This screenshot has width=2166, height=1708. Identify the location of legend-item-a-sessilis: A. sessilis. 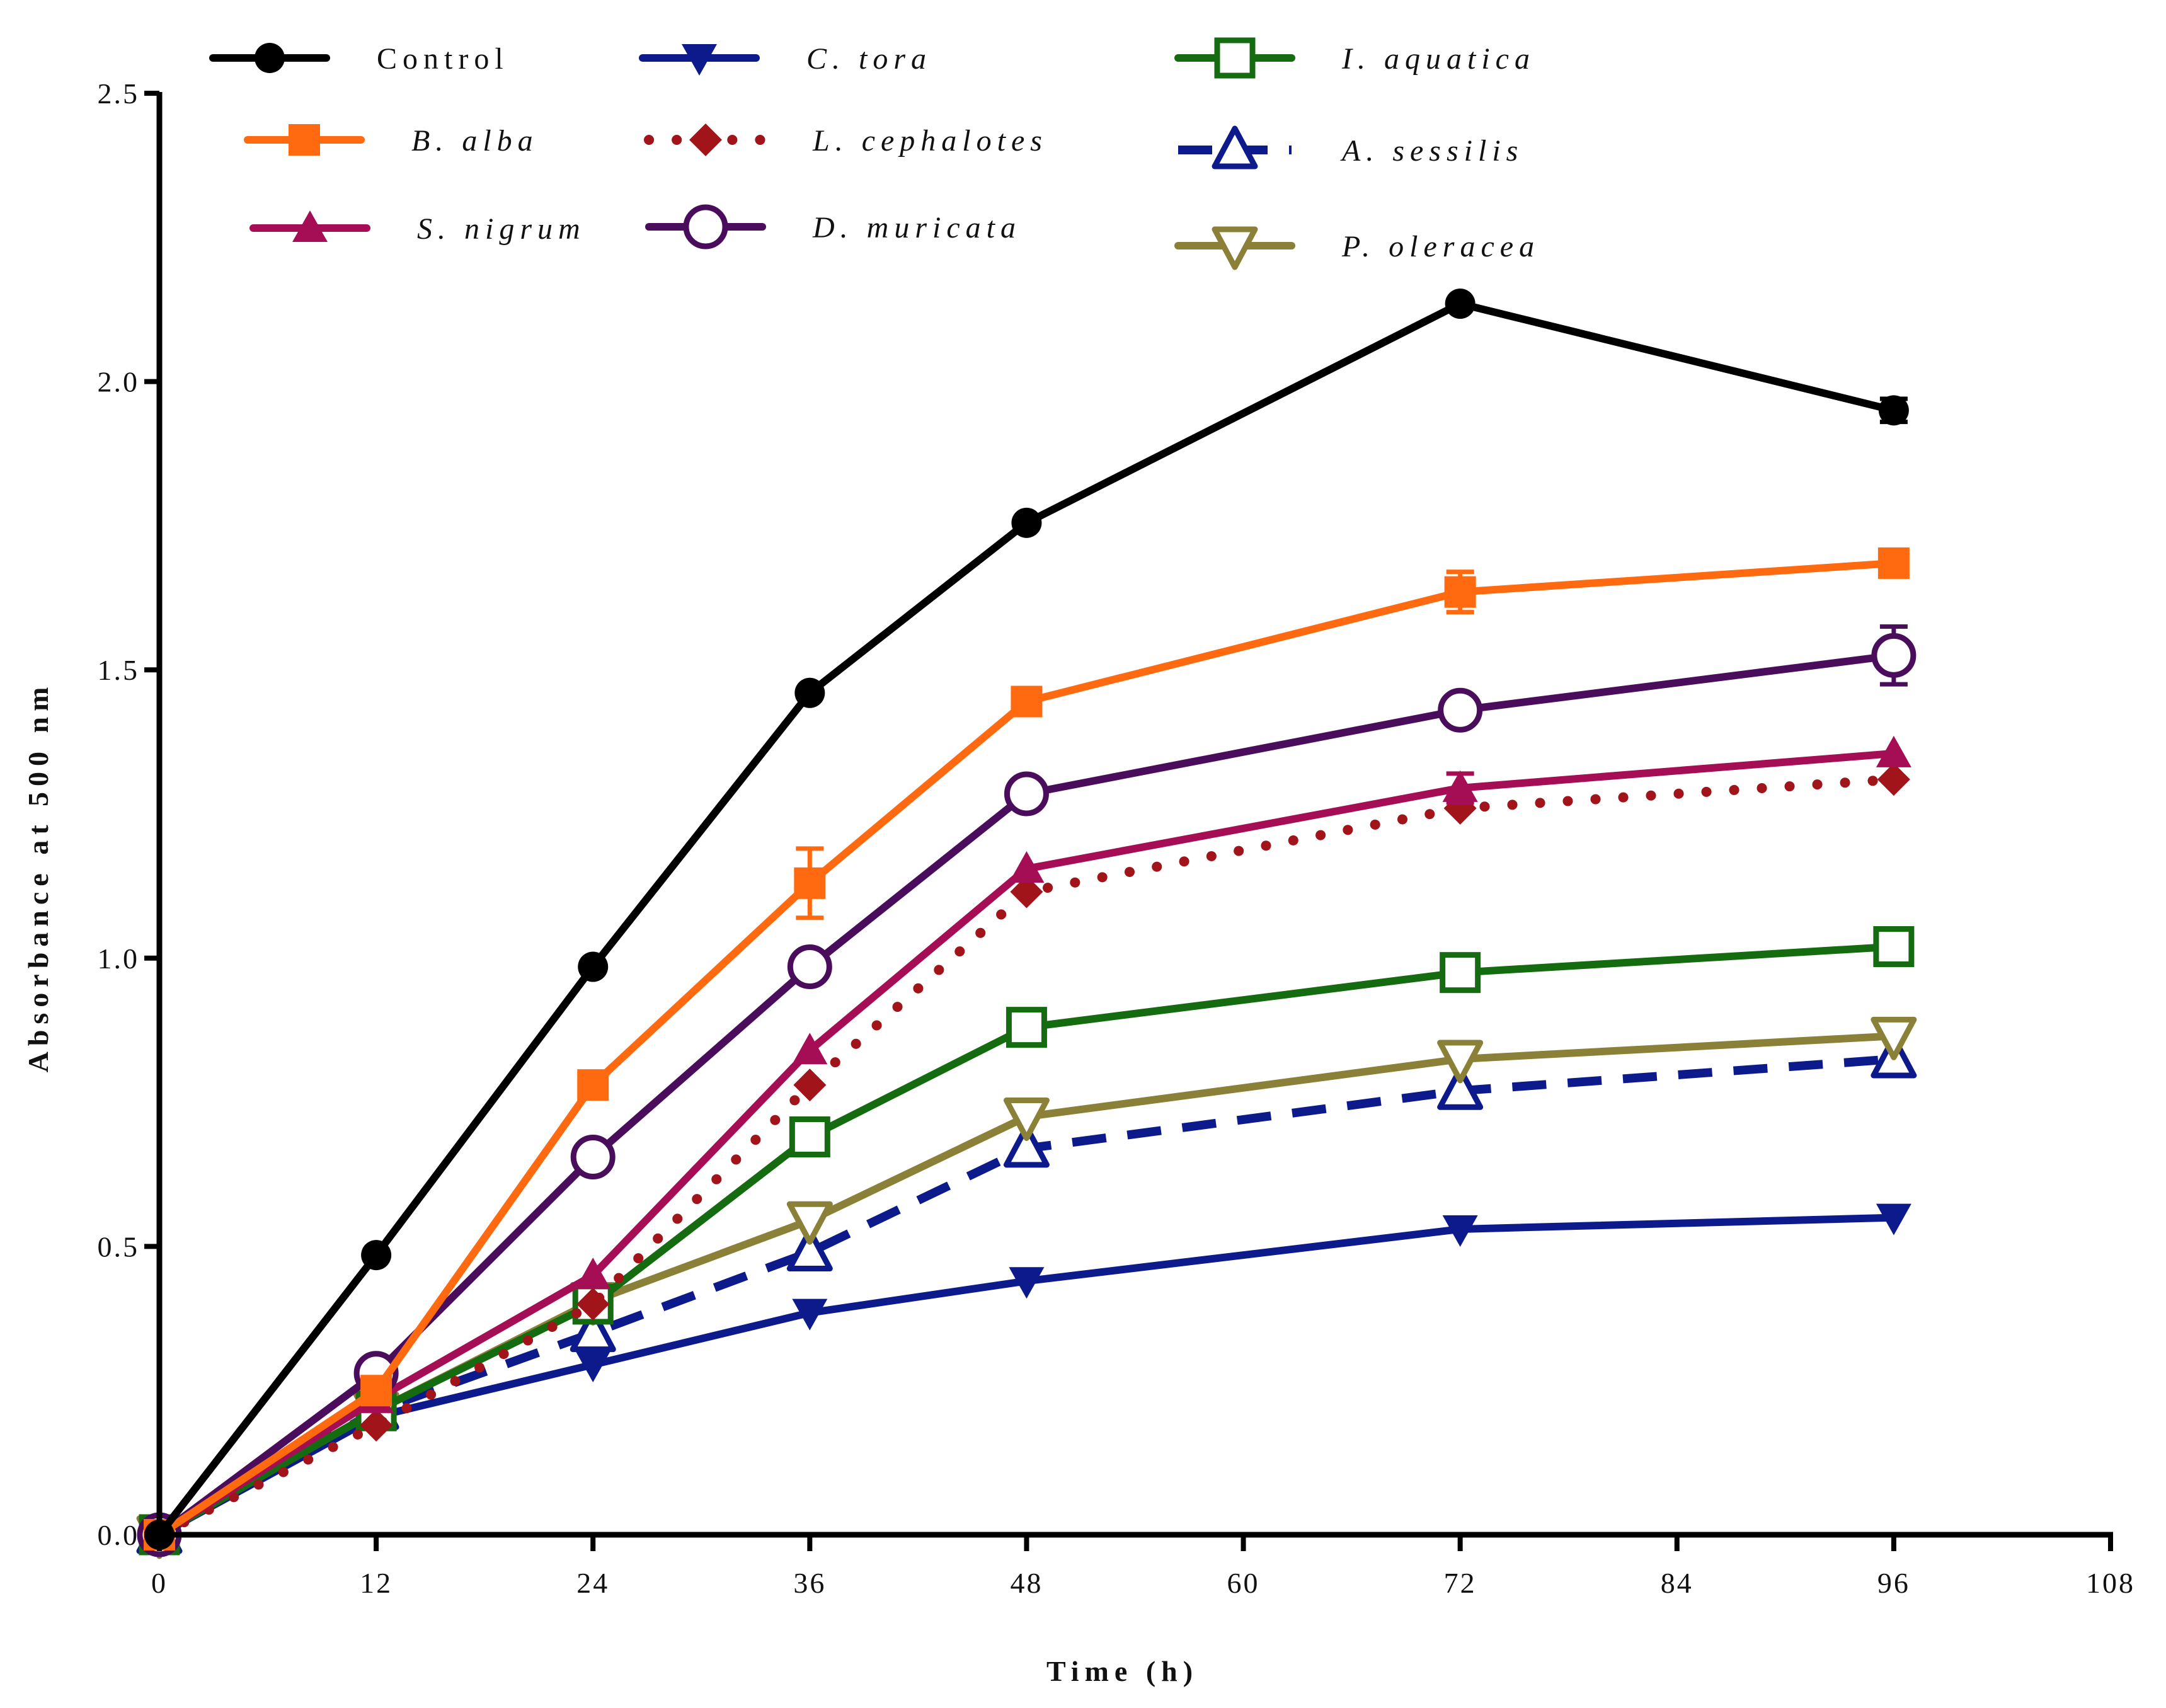
(1350, 147).